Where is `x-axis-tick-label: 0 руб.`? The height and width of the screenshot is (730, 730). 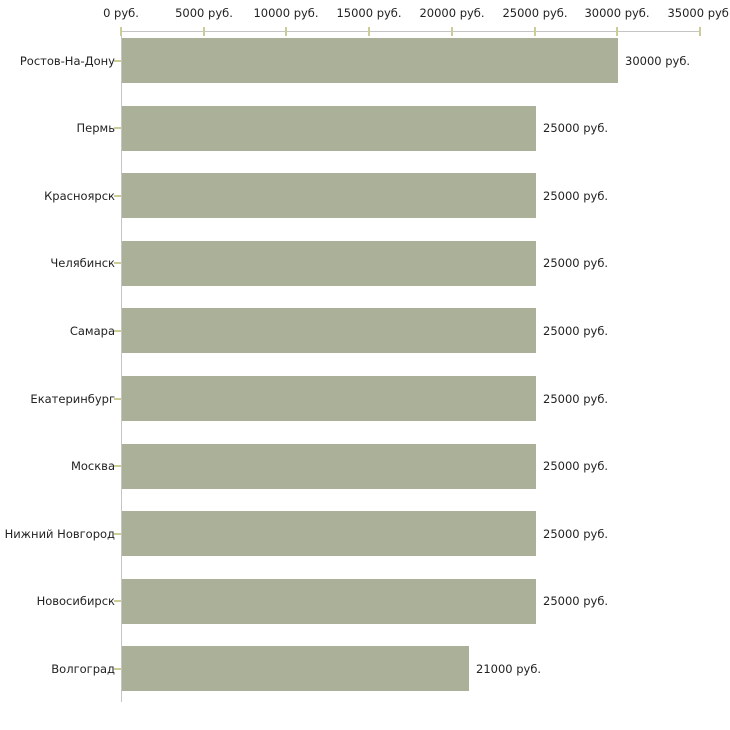
x-axis-tick-label: 0 руб. is located at coordinates (121, 13).